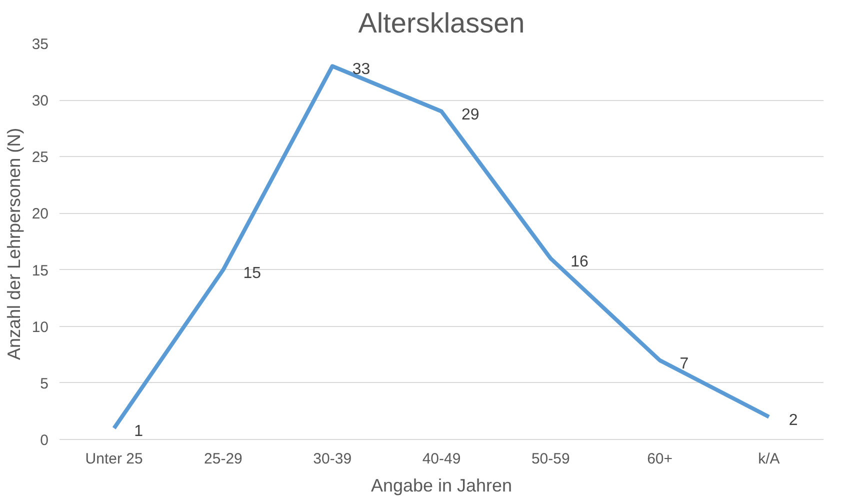 This screenshot has width=843, height=500. I want to click on data-label: 16, so click(579, 261).